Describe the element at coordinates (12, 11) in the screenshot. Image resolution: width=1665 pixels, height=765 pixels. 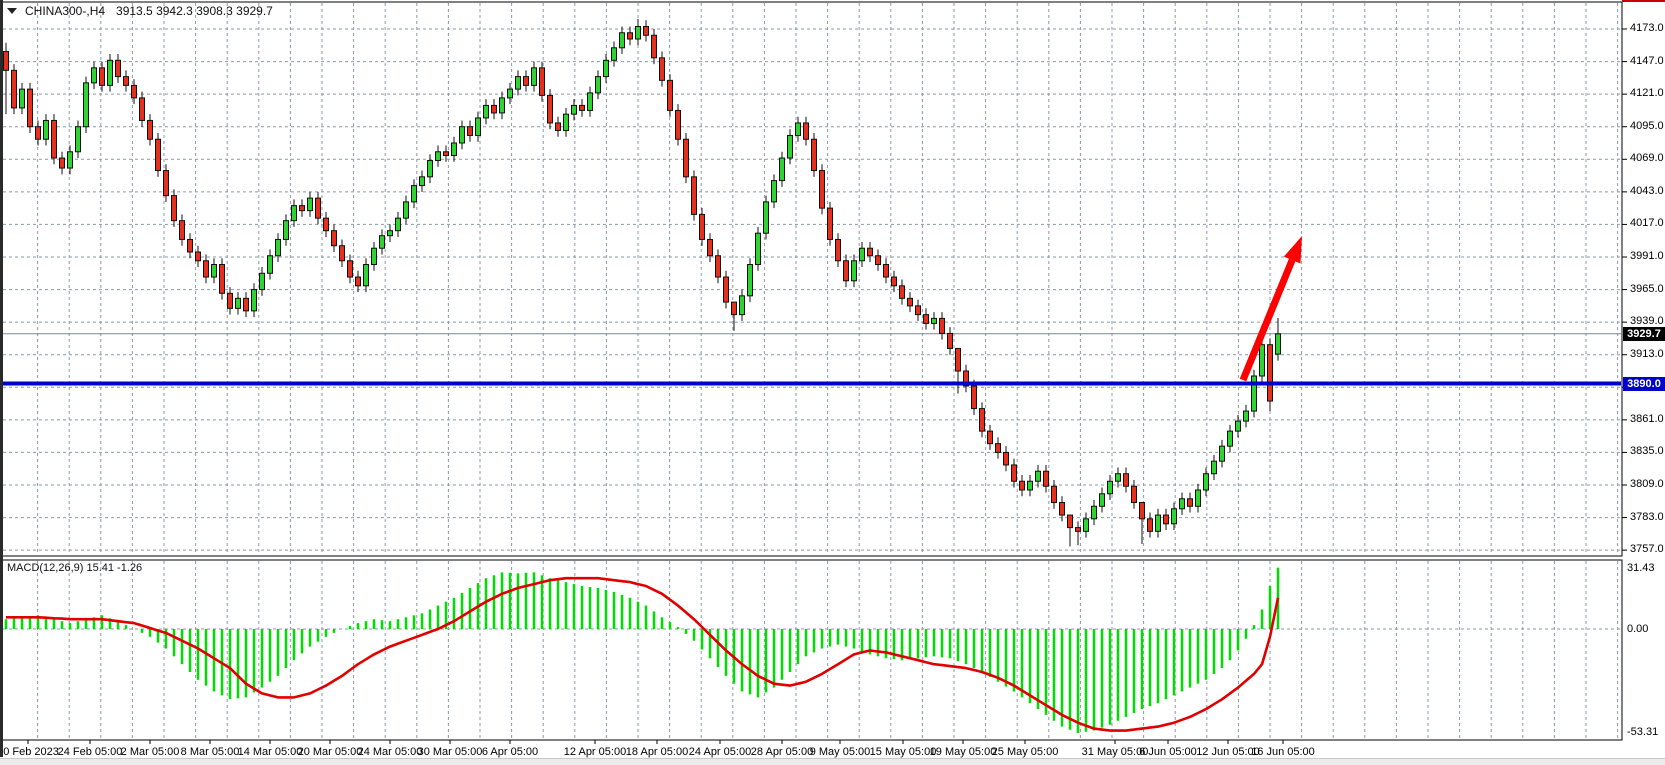
I see `symbol-dropdown-icon` at that location.